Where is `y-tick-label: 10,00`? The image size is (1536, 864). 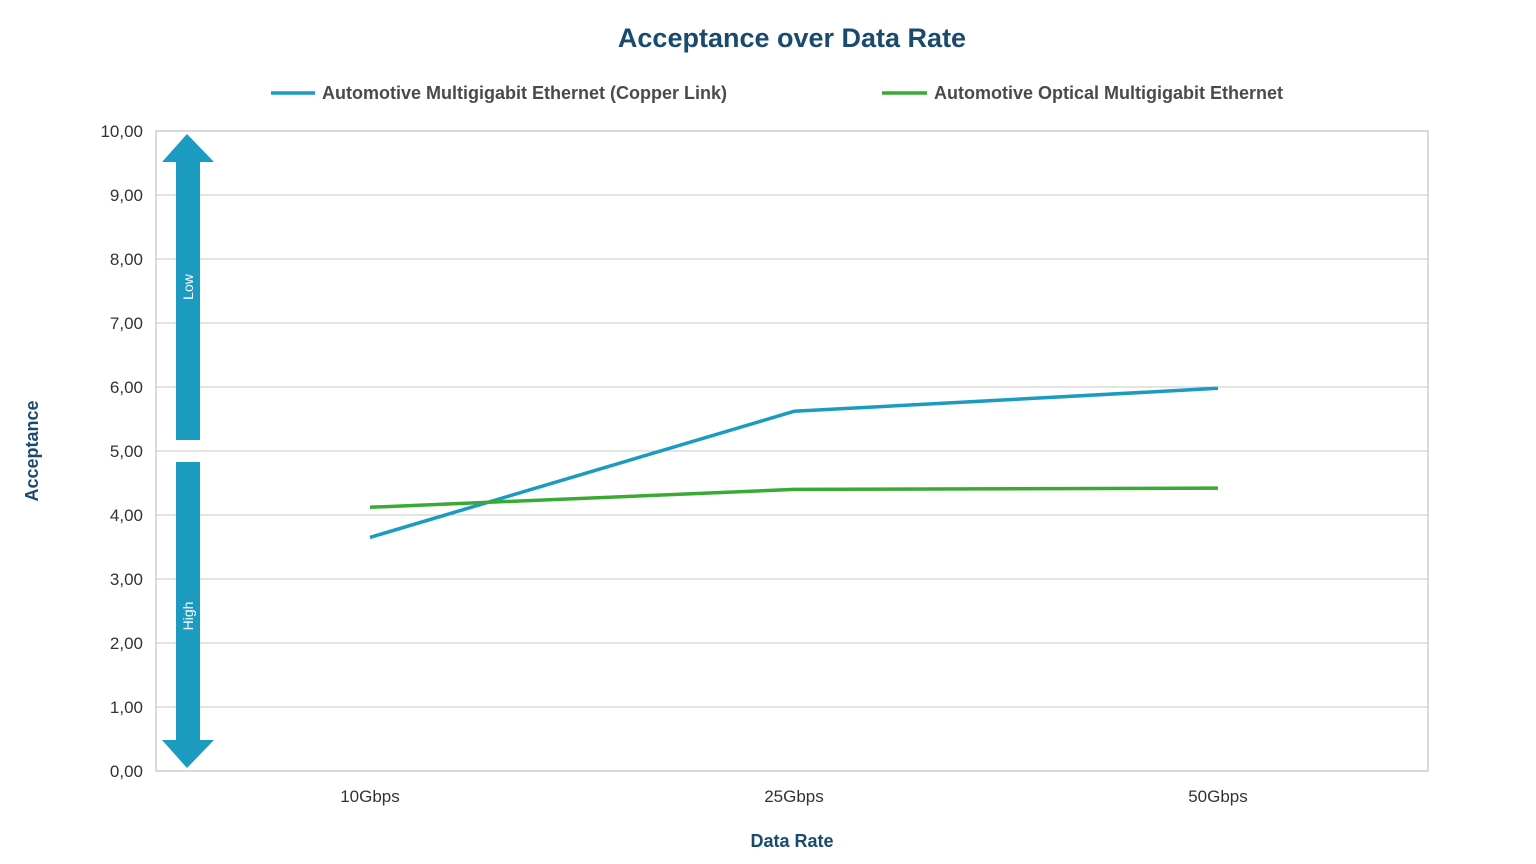
y-tick-label: 10,00 is located at coordinates (121, 131).